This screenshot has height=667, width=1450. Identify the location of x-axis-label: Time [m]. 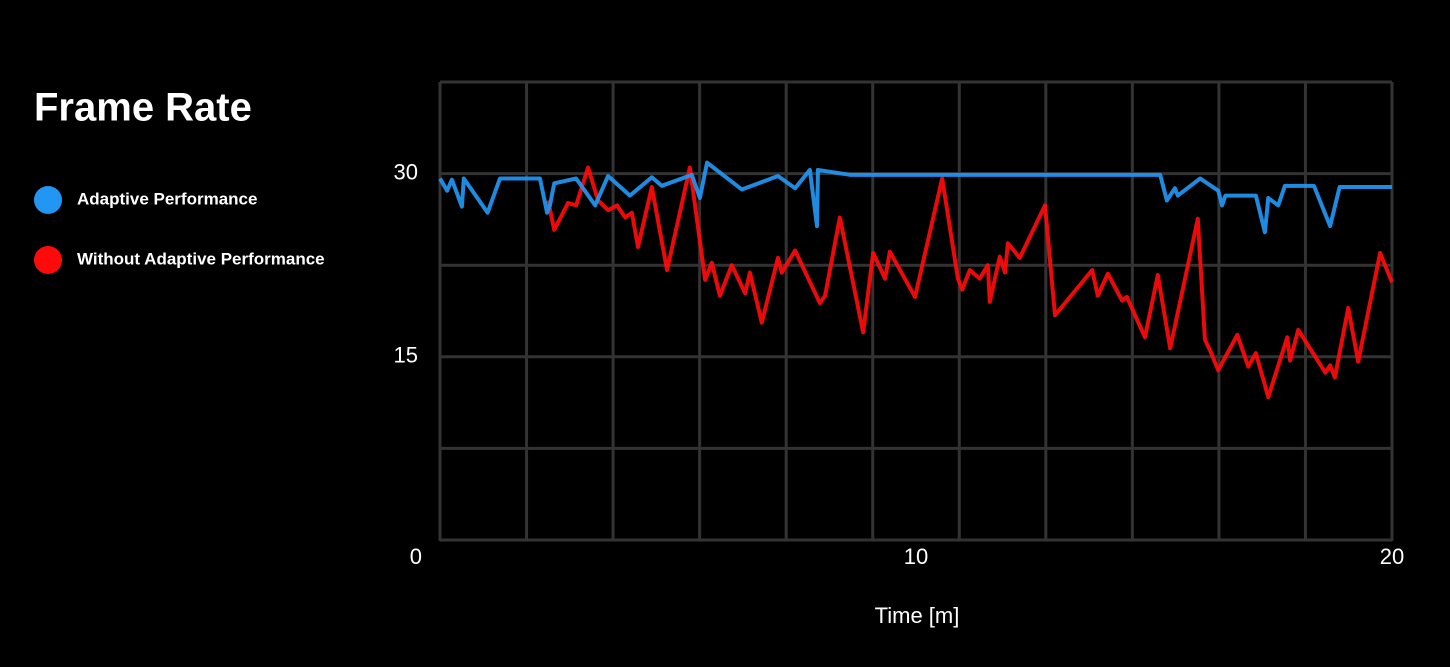
(917, 615).